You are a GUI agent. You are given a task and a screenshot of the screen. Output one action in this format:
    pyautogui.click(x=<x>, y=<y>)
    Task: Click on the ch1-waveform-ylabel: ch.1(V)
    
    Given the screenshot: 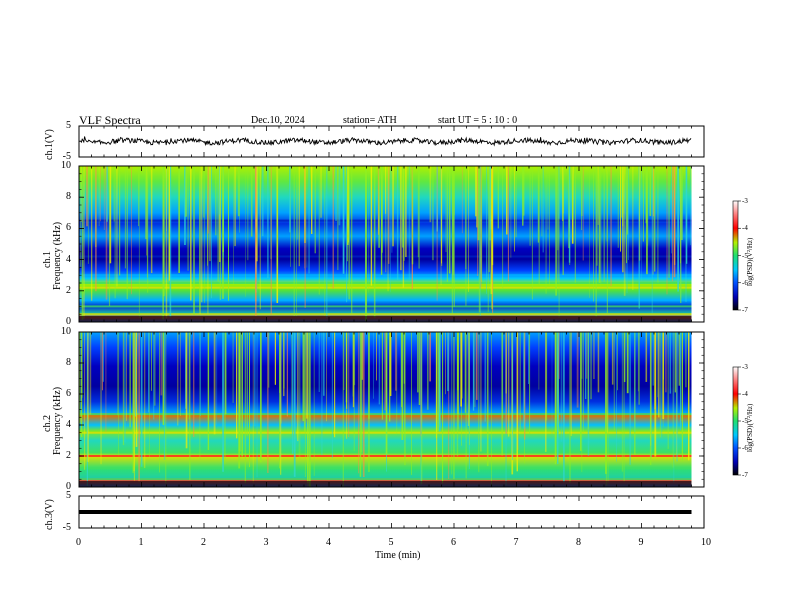 What is the action you would take?
    pyautogui.click(x=49, y=144)
    